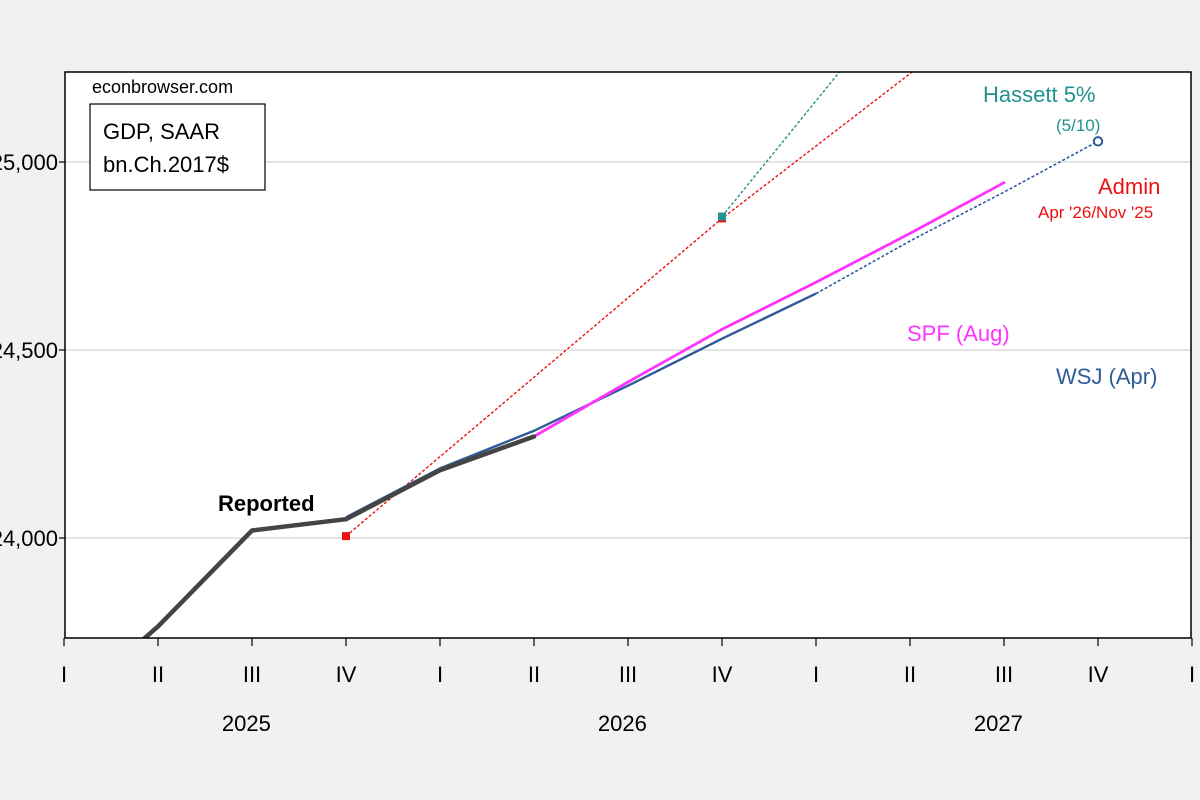 The width and height of the screenshot is (1200, 800). I want to click on source-note: econbrowser.com, so click(162, 87).